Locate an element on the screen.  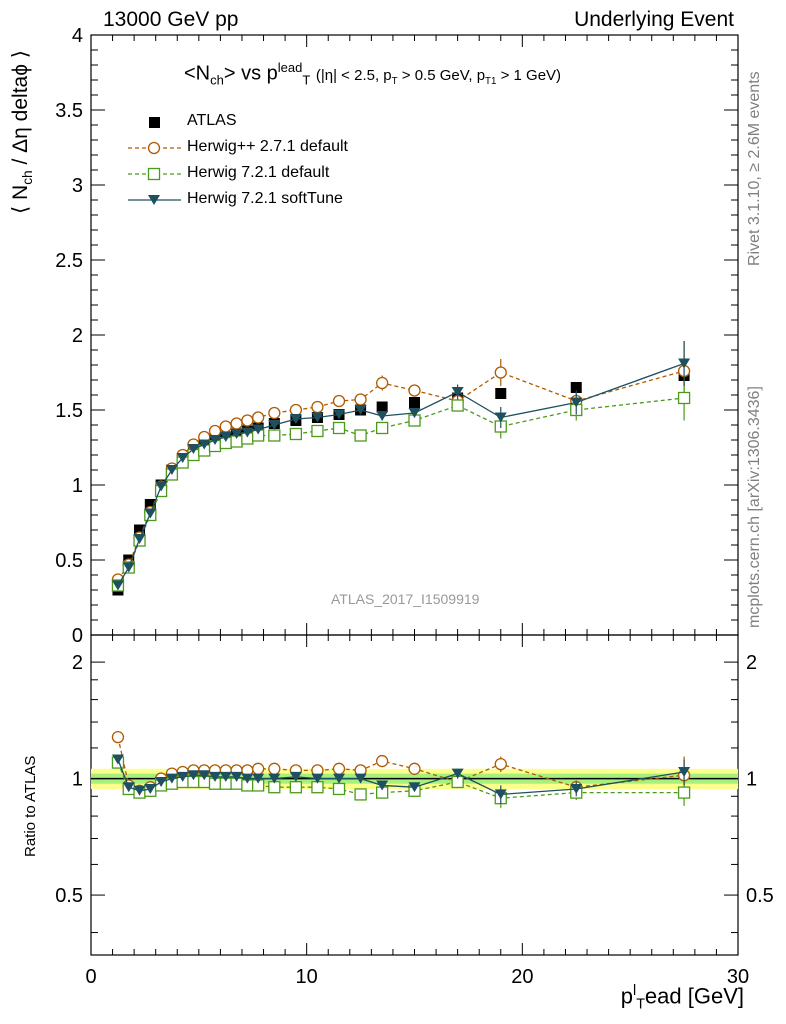
legend-label: Herwig 7.2.1 default is located at coordinates (258, 172).